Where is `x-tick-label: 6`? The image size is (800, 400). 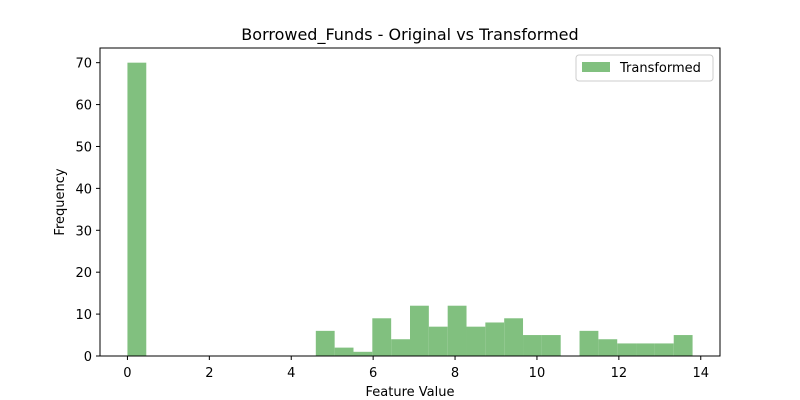 x-tick-label: 6 is located at coordinates (373, 373).